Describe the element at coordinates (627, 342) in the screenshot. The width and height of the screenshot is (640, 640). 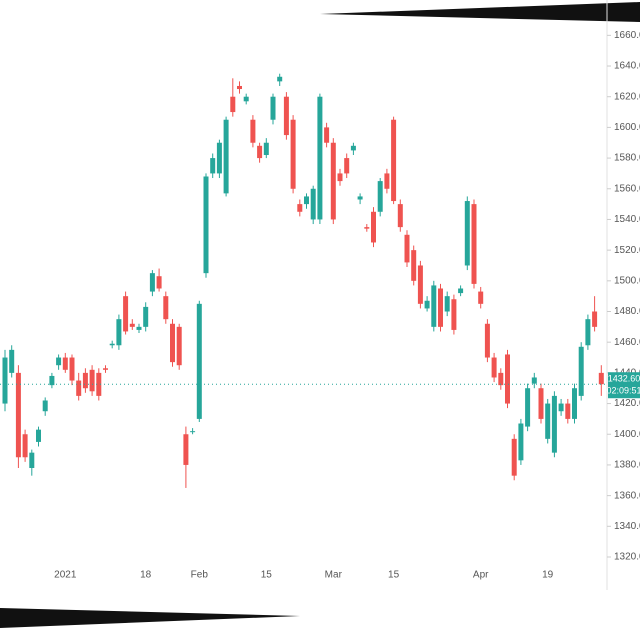
I see `y-tick-label: 1460.00` at that location.